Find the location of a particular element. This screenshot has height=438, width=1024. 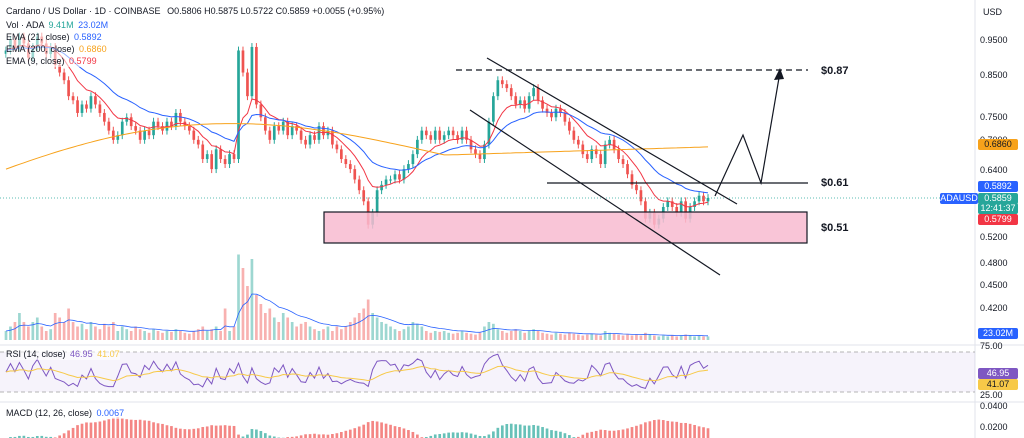

rsi-axis-tick: 25.00 is located at coordinates (991, 395).